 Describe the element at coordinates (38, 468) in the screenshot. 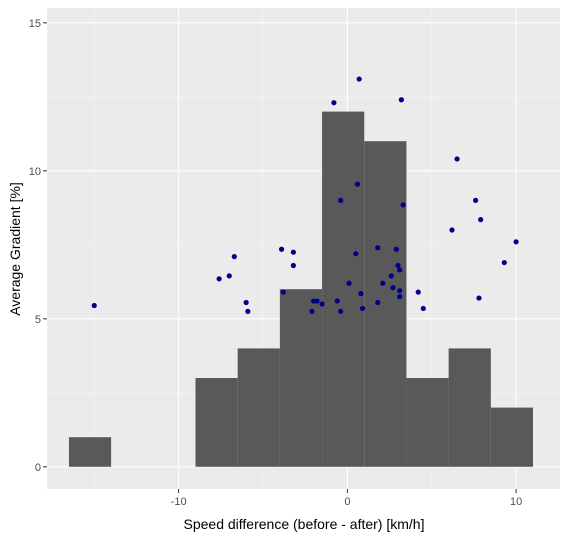

I see `y-tick-label: 0` at that location.